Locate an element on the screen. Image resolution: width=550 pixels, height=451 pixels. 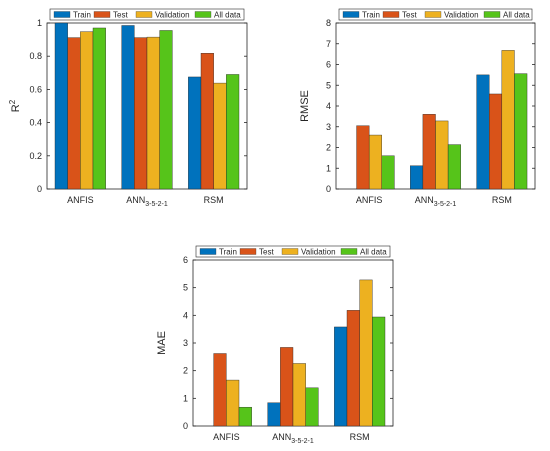
y-axis-label-text: R is located at coordinates (16, 108).